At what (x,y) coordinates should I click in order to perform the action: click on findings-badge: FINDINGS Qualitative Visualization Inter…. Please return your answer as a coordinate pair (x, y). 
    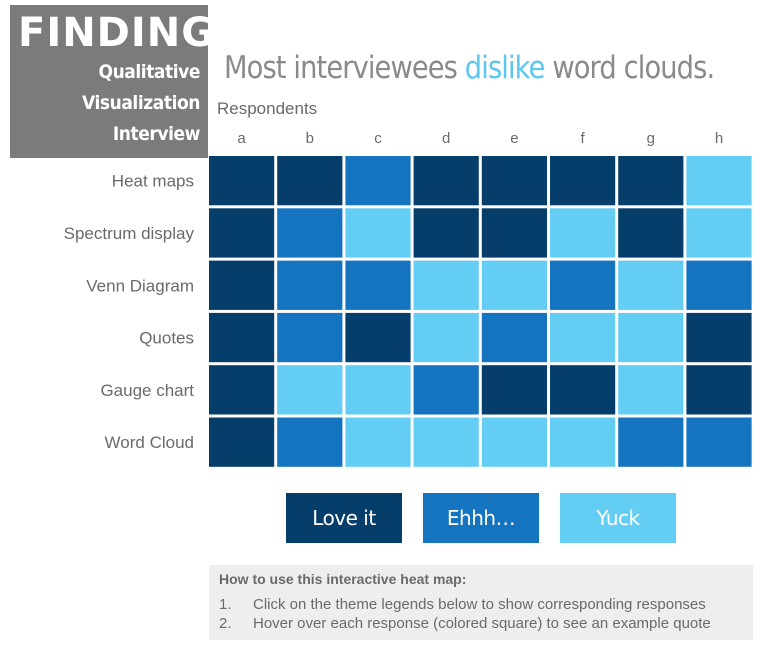
    Looking at the image, I should click on (127, 81).